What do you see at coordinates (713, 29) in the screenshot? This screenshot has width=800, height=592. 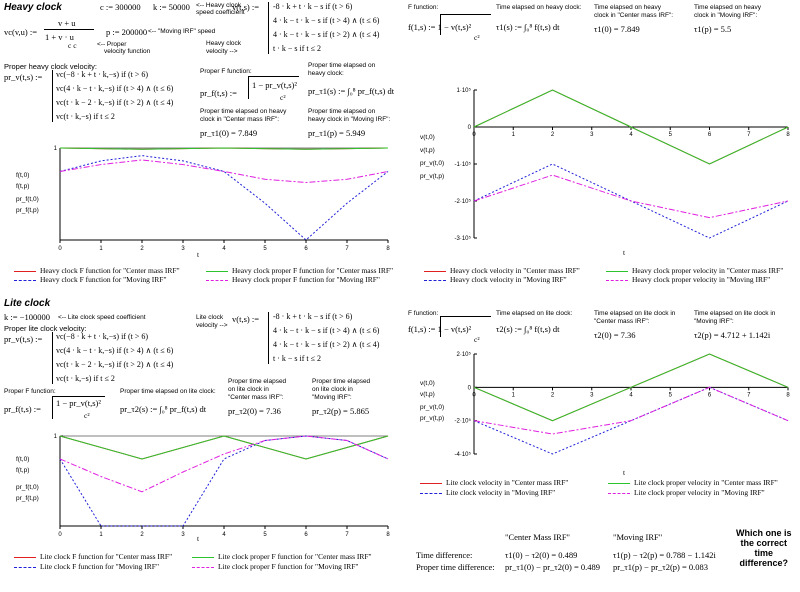 I see `heavy-taup-value: τ1(p) = 5.5` at bounding box center [713, 29].